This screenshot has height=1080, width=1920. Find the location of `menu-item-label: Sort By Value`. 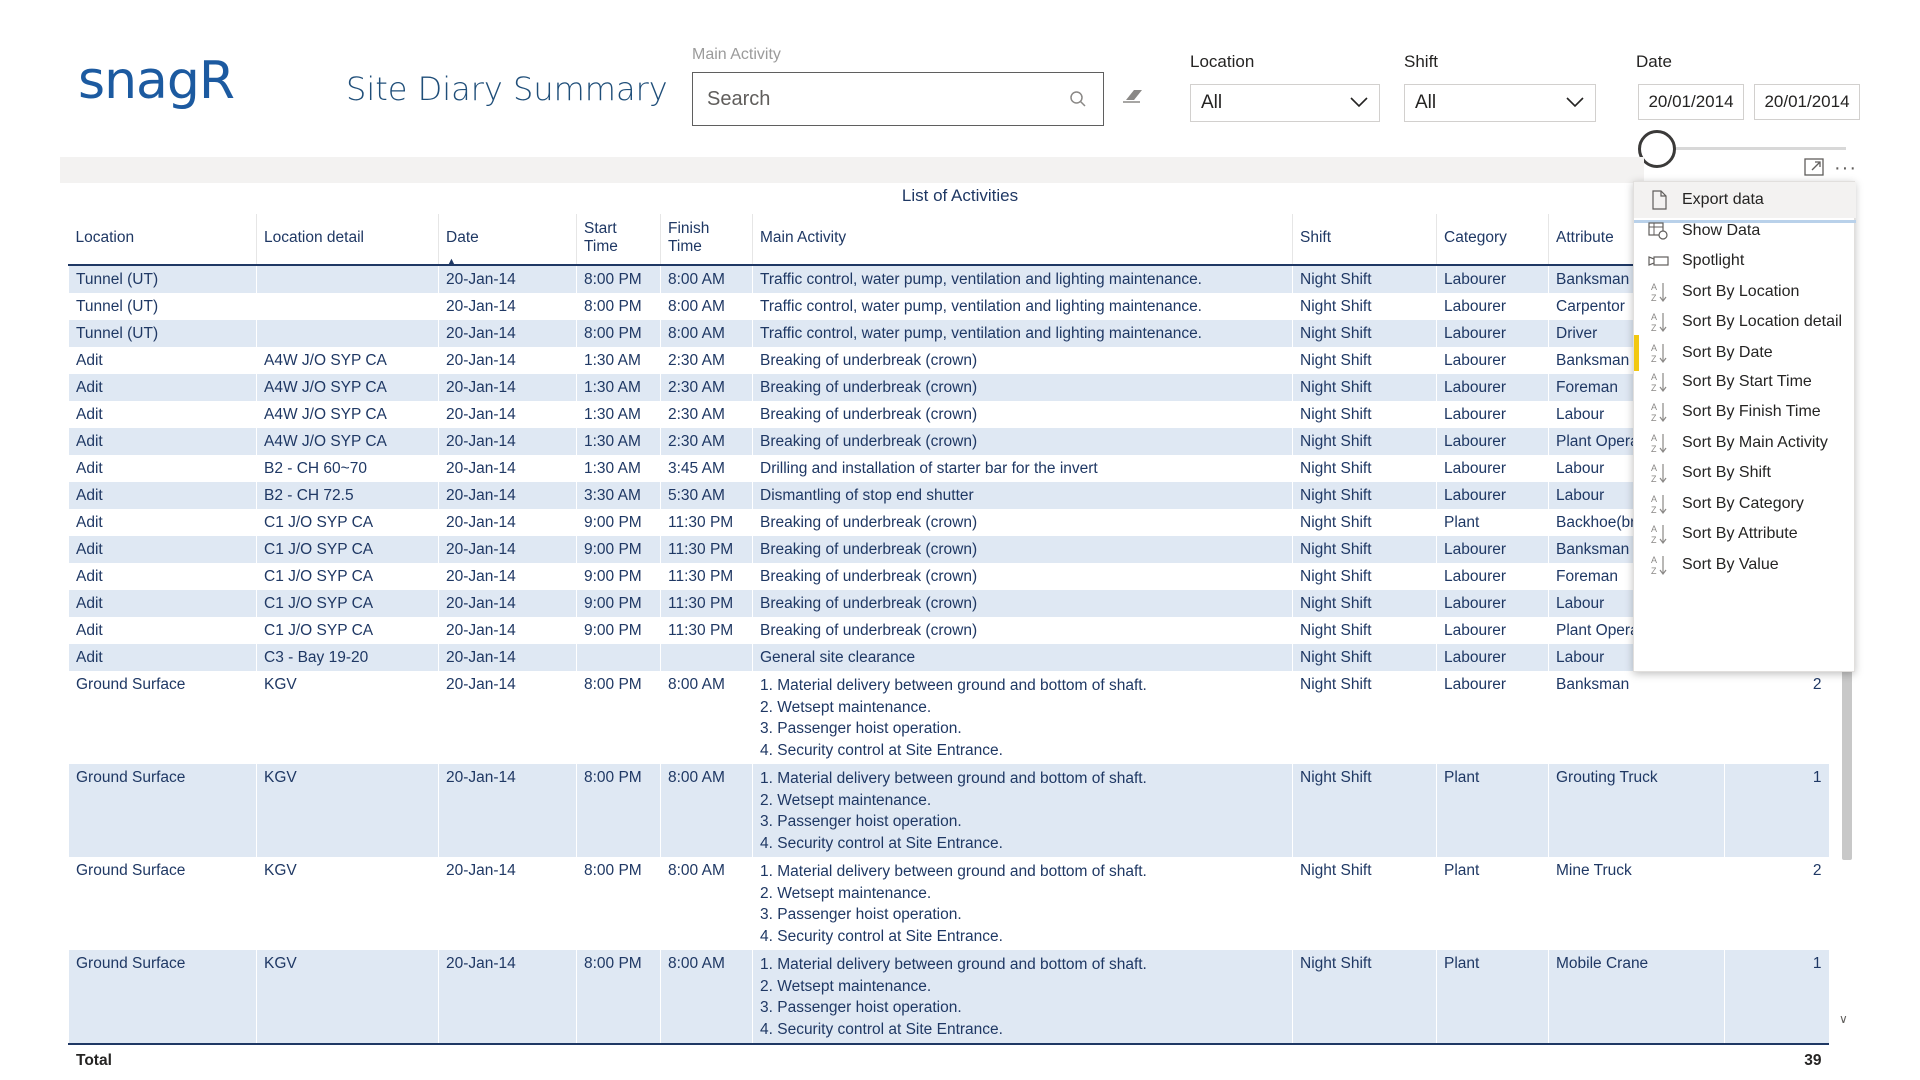

menu-item-label: Sort By Value is located at coordinates (1730, 564).